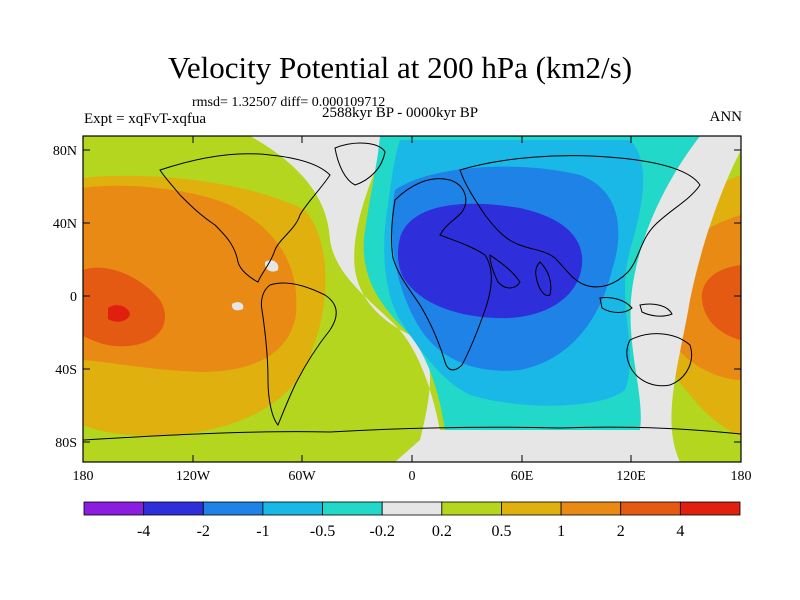  I want to click on experiment-text: Expt = xqFvT-xqfua, so click(145, 119).